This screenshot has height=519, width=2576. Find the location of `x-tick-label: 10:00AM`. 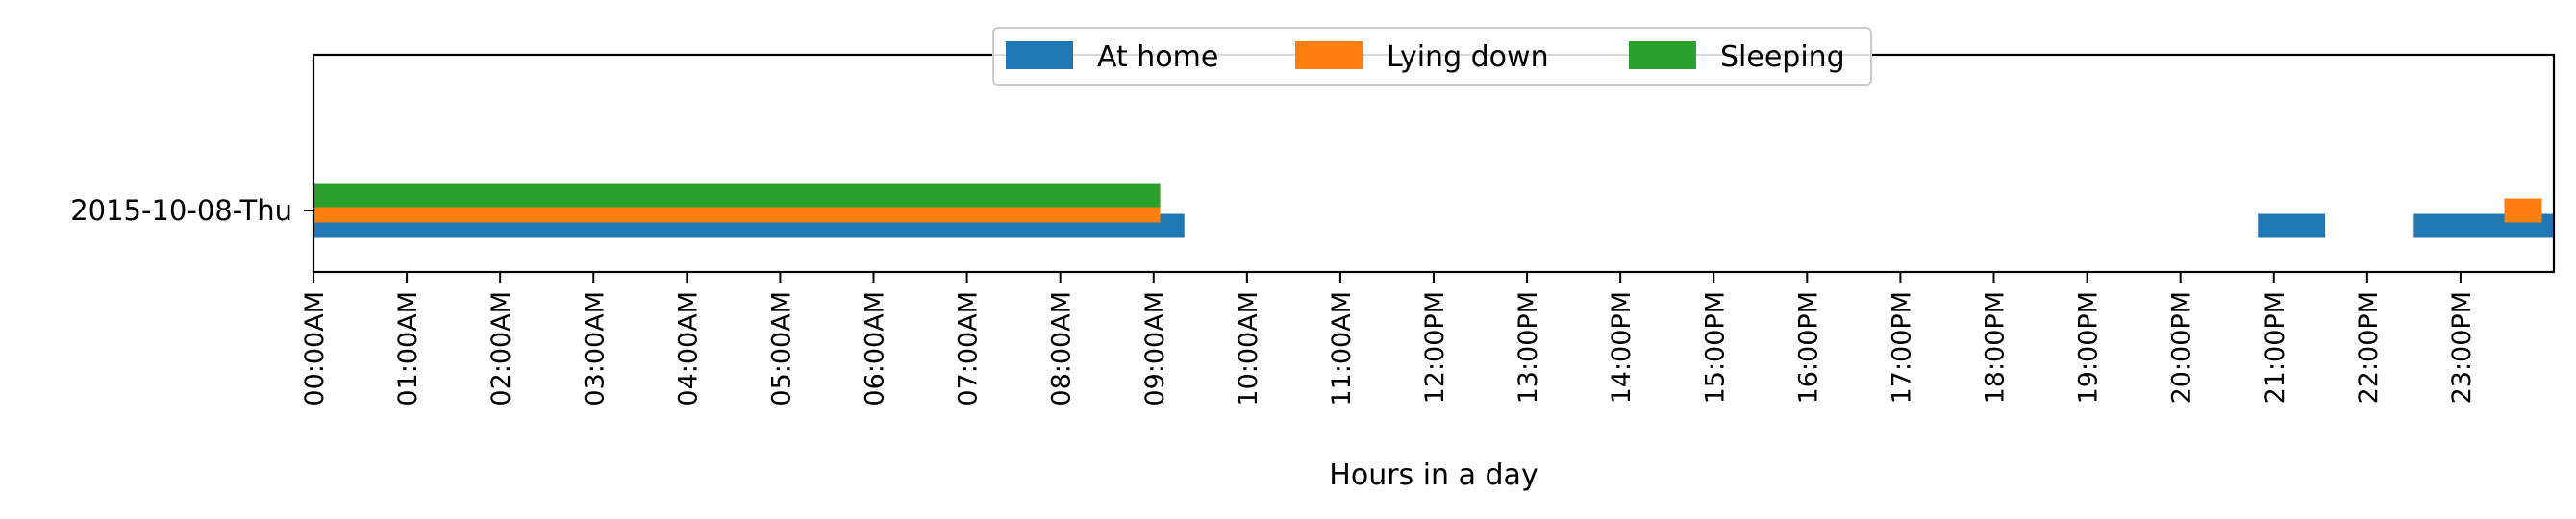

x-tick-label: 10:00AM is located at coordinates (1248, 349).